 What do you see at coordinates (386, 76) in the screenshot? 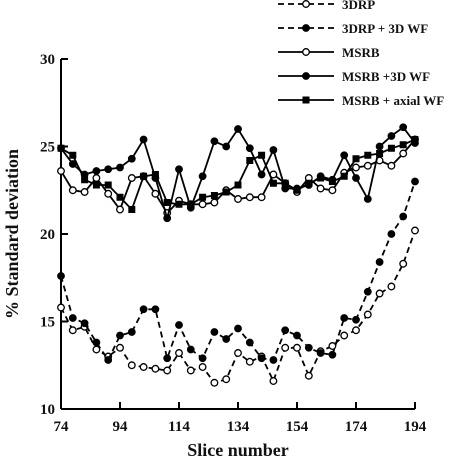
I see `legend-label: MSRB +3D WF` at bounding box center [386, 76].